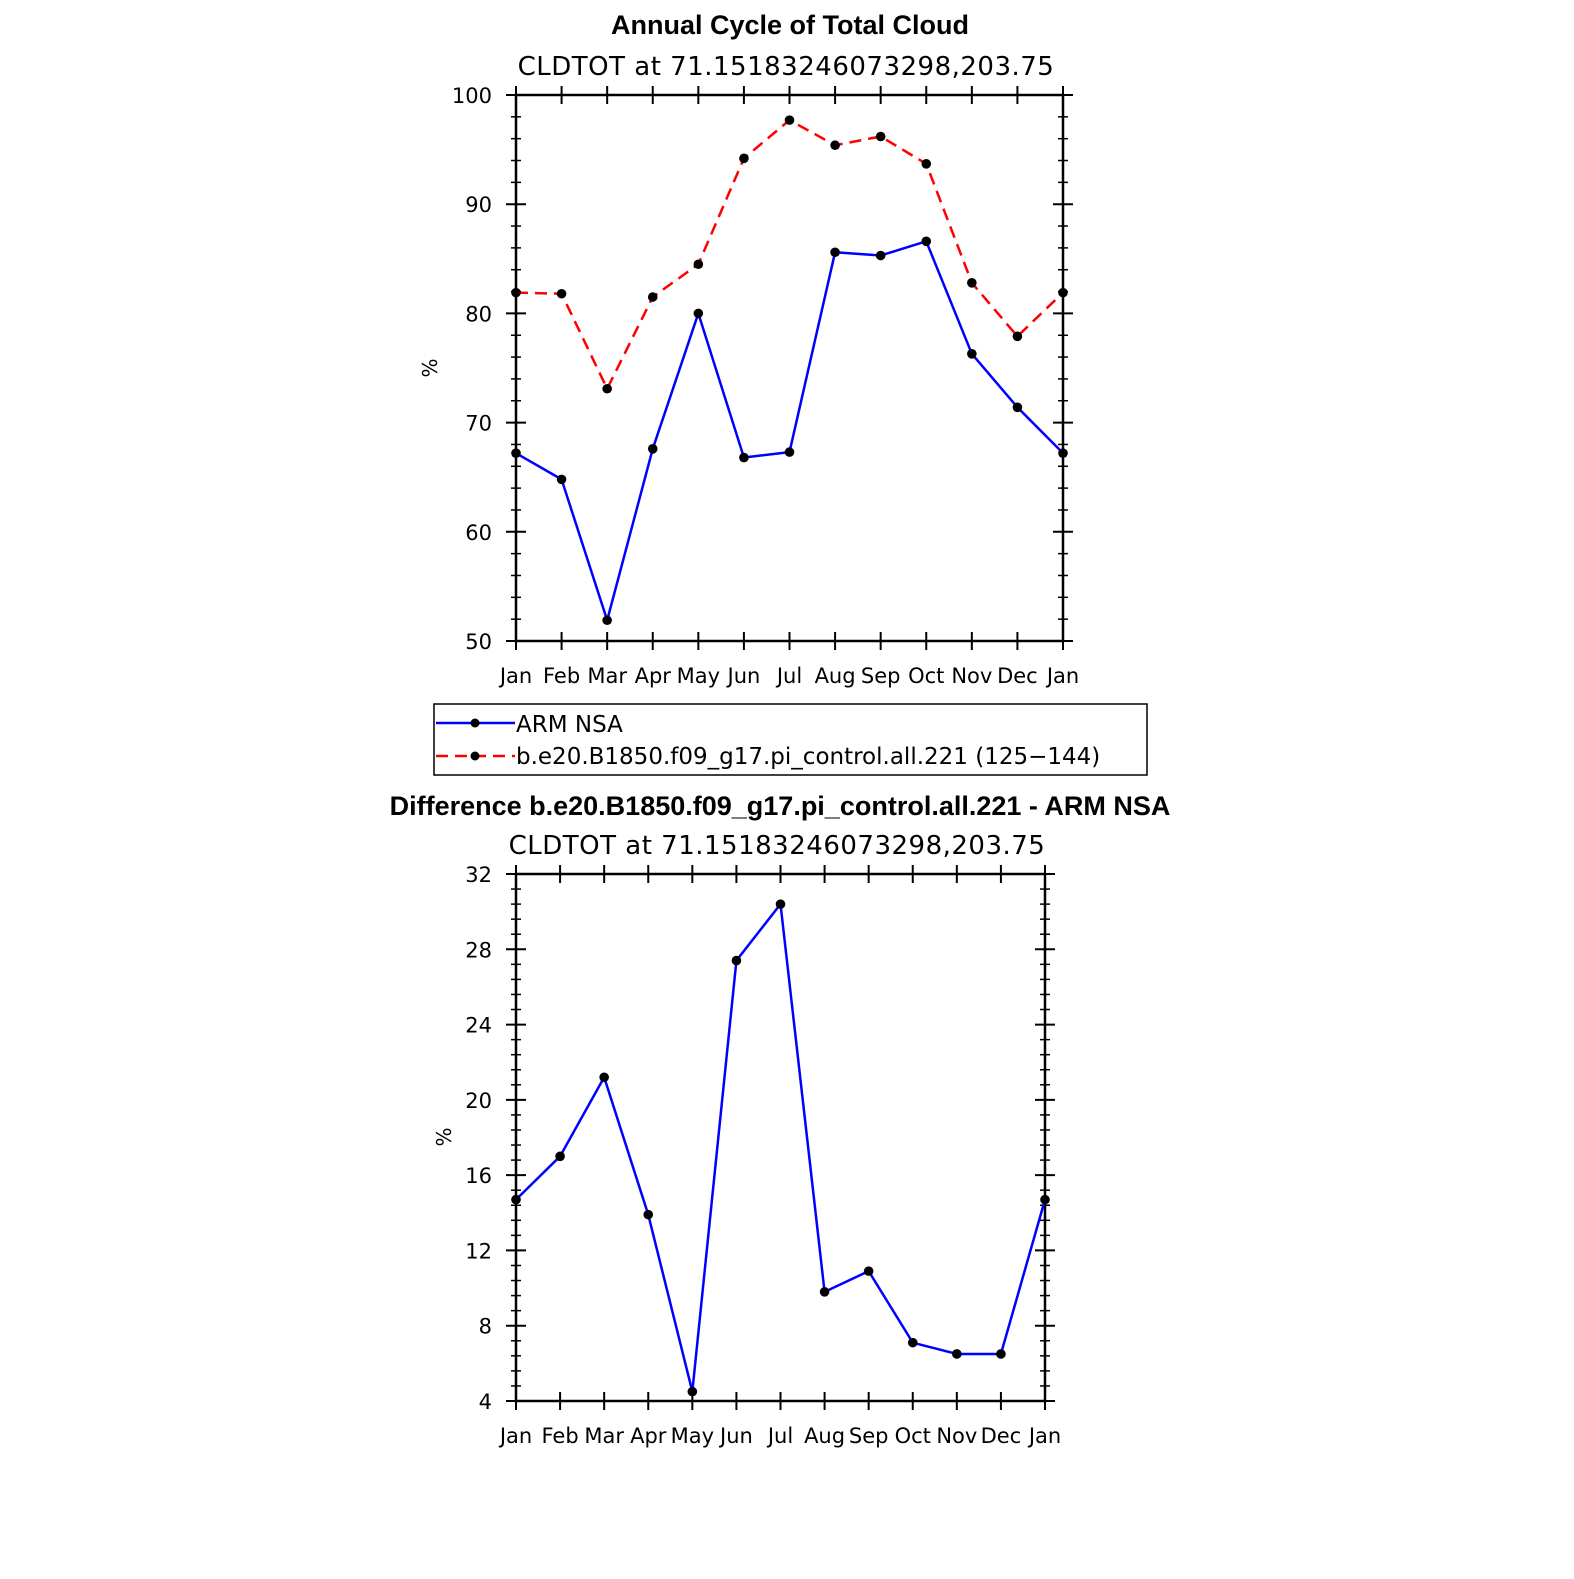 The height and width of the screenshot is (1579, 1574). What do you see at coordinates (569, 725) in the screenshot?
I see `legend-label-arm-nsa: ARM NSA` at bounding box center [569, 725].